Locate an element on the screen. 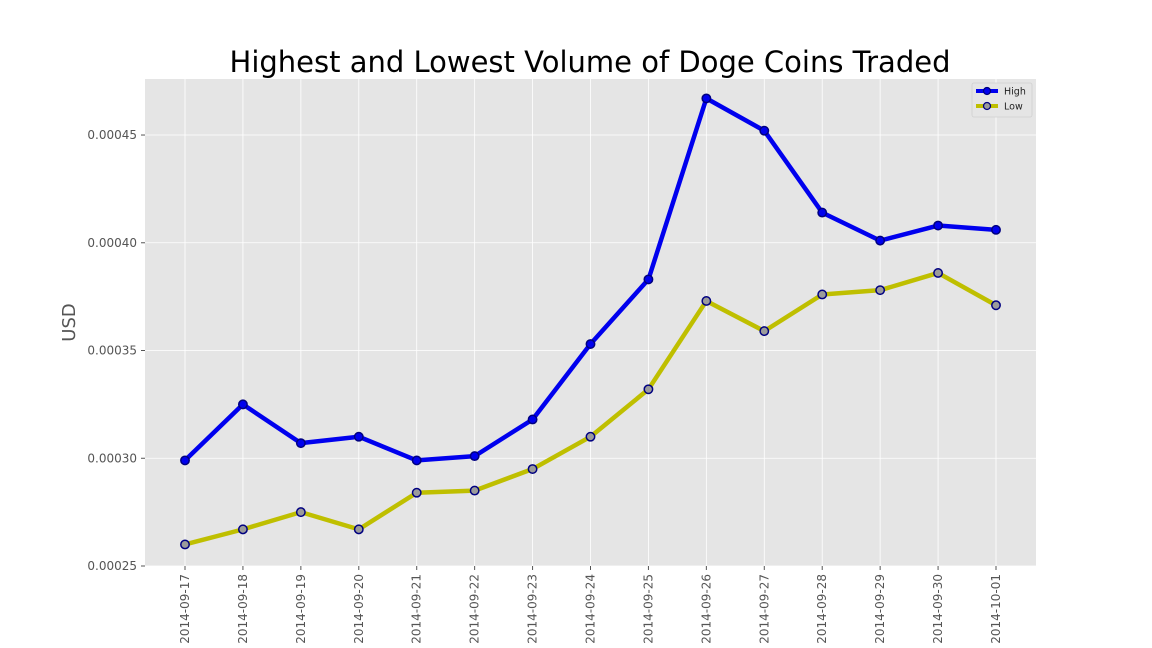 Image resolution: width=1152 pixels, height=648 pixels. x-tick-label: 2014-09-27 is located at coordinates (764, 609).